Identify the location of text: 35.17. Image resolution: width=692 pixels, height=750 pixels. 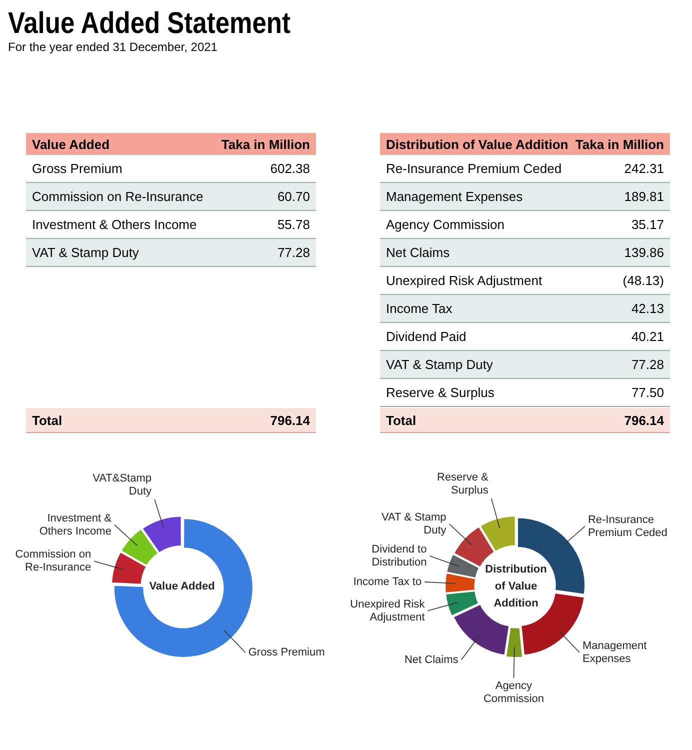
(647, 224).